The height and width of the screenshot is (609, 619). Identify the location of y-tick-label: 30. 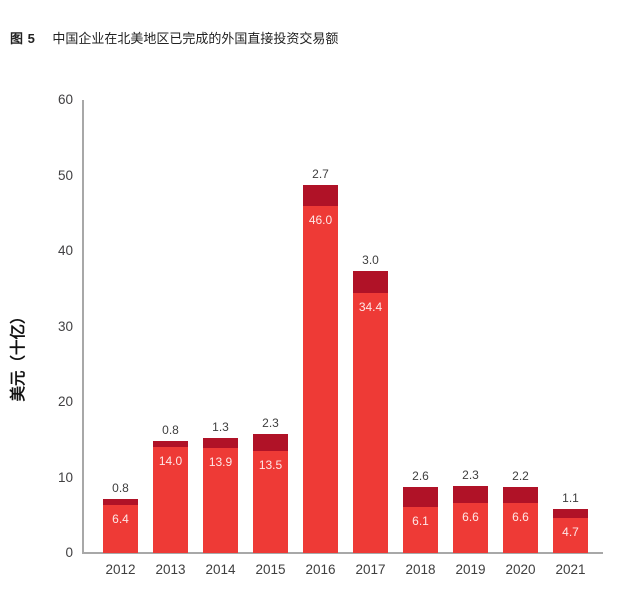
(65, 326).